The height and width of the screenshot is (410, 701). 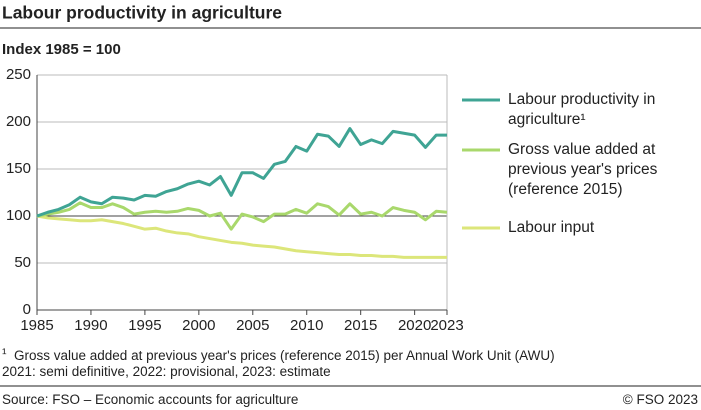 What do you see at coordinates (142, 13) in the screenshot?
I see `chart-title: Labour productivity in agriculture` at bounding box center [142, 13].